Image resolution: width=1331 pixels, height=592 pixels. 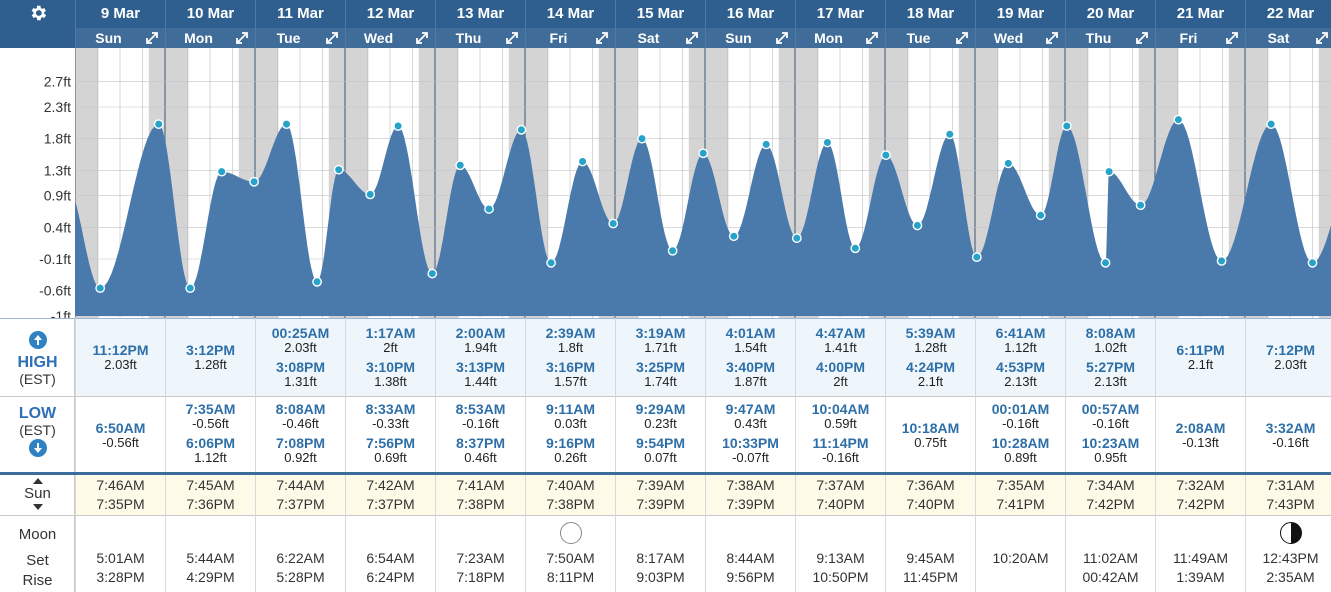 I want to click on high-tide-time: 3:12PM, so click(x=210, y=350).